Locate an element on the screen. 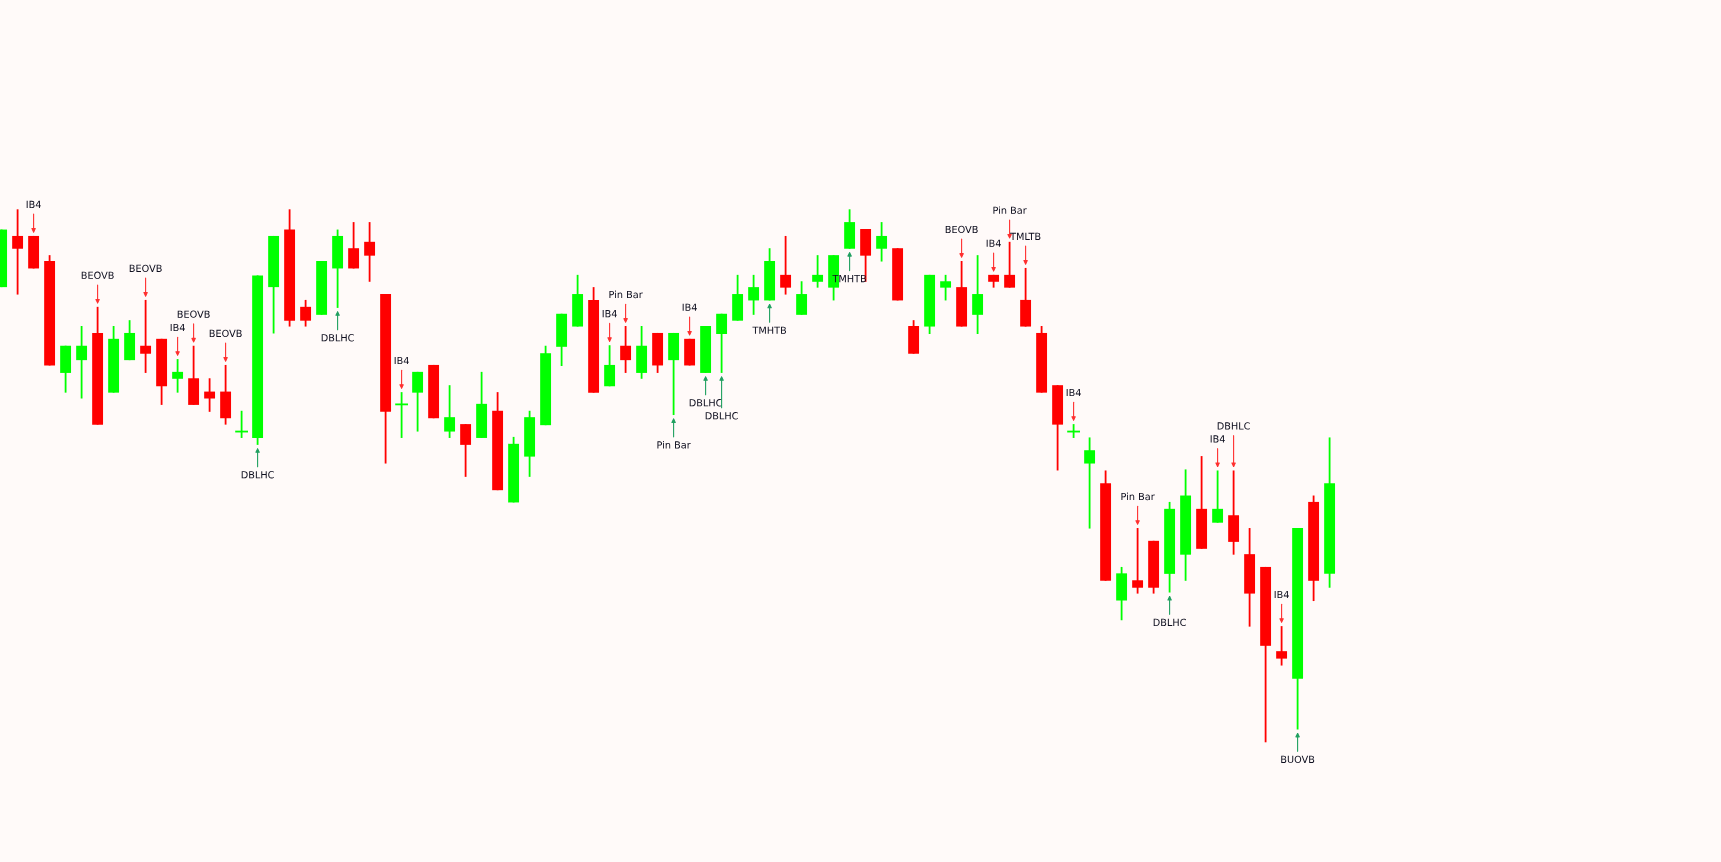 The image size is (1721, 862). annotation: TMLTB is located at coordinates (1025, 236).